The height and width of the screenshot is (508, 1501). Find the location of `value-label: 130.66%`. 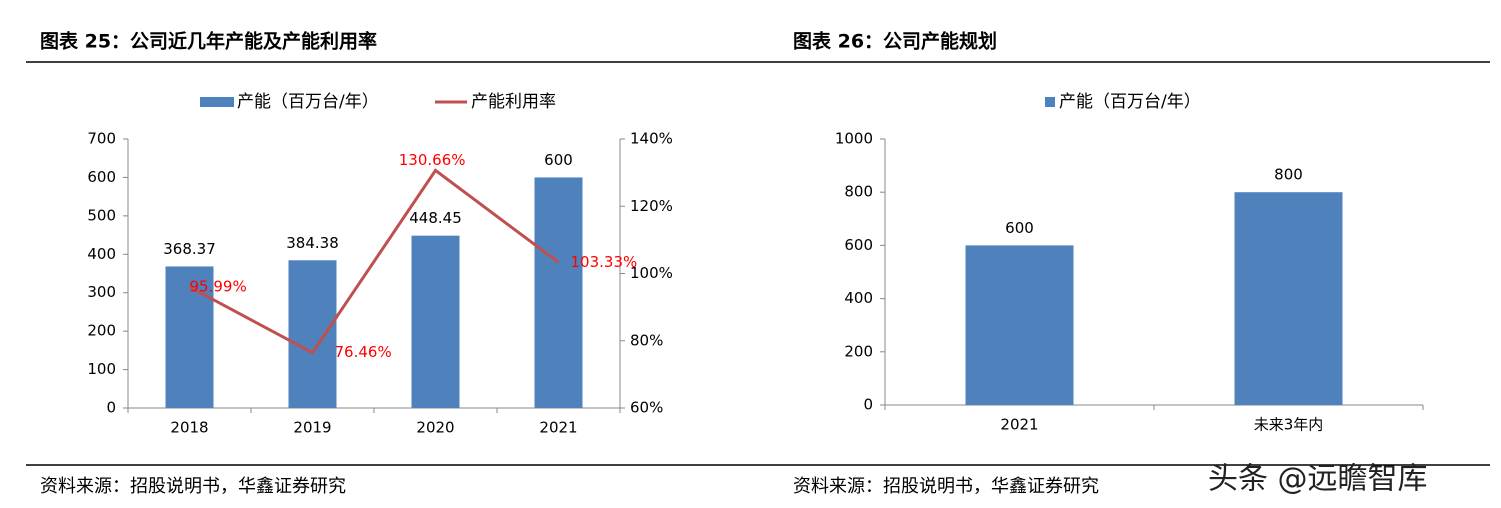

value-label: 130.66% is located at coordinates (432, 160).